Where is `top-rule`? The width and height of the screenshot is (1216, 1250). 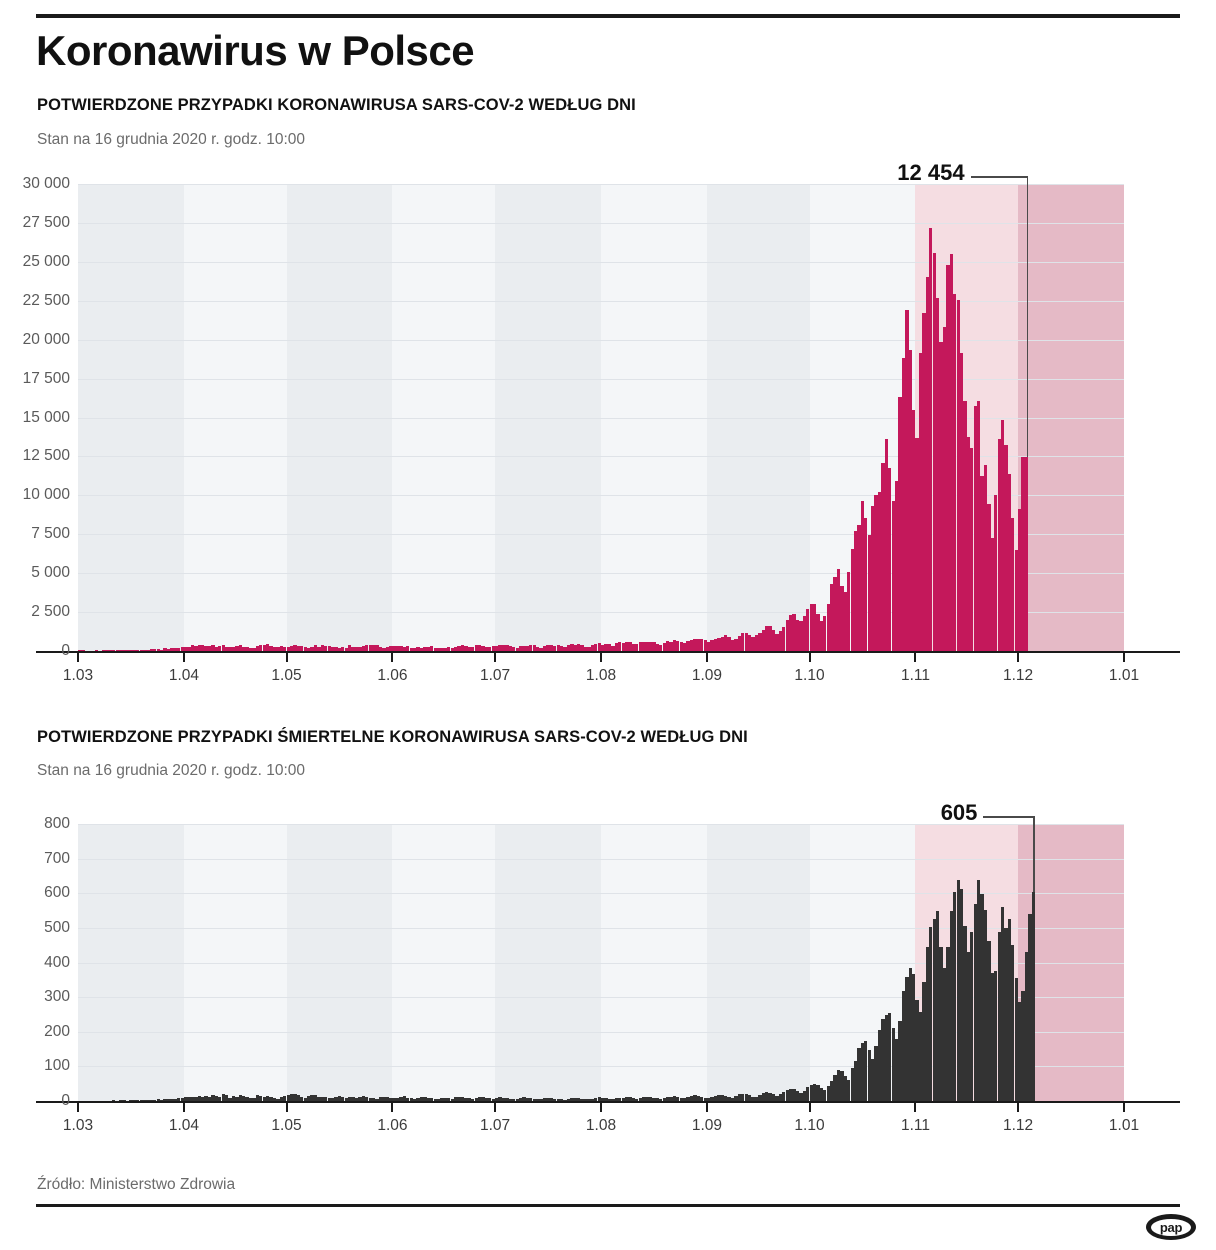
top-rule is located at coordinates (608, 16).